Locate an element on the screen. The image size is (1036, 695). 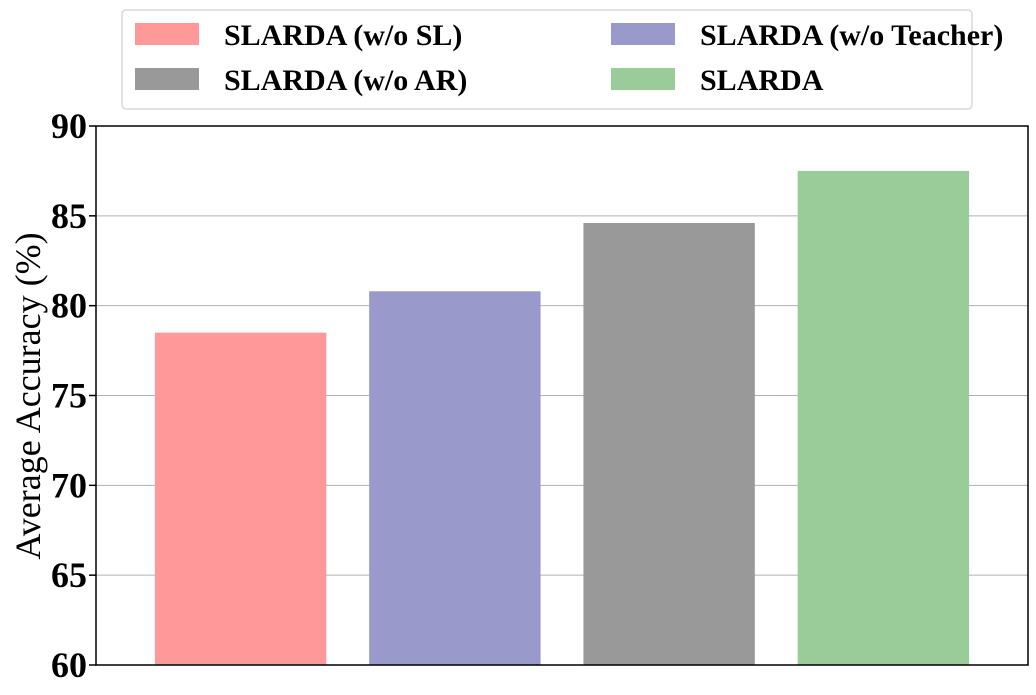
legend-label: SLARDA (w/o Teacher) is located at coordinates (851, 35).